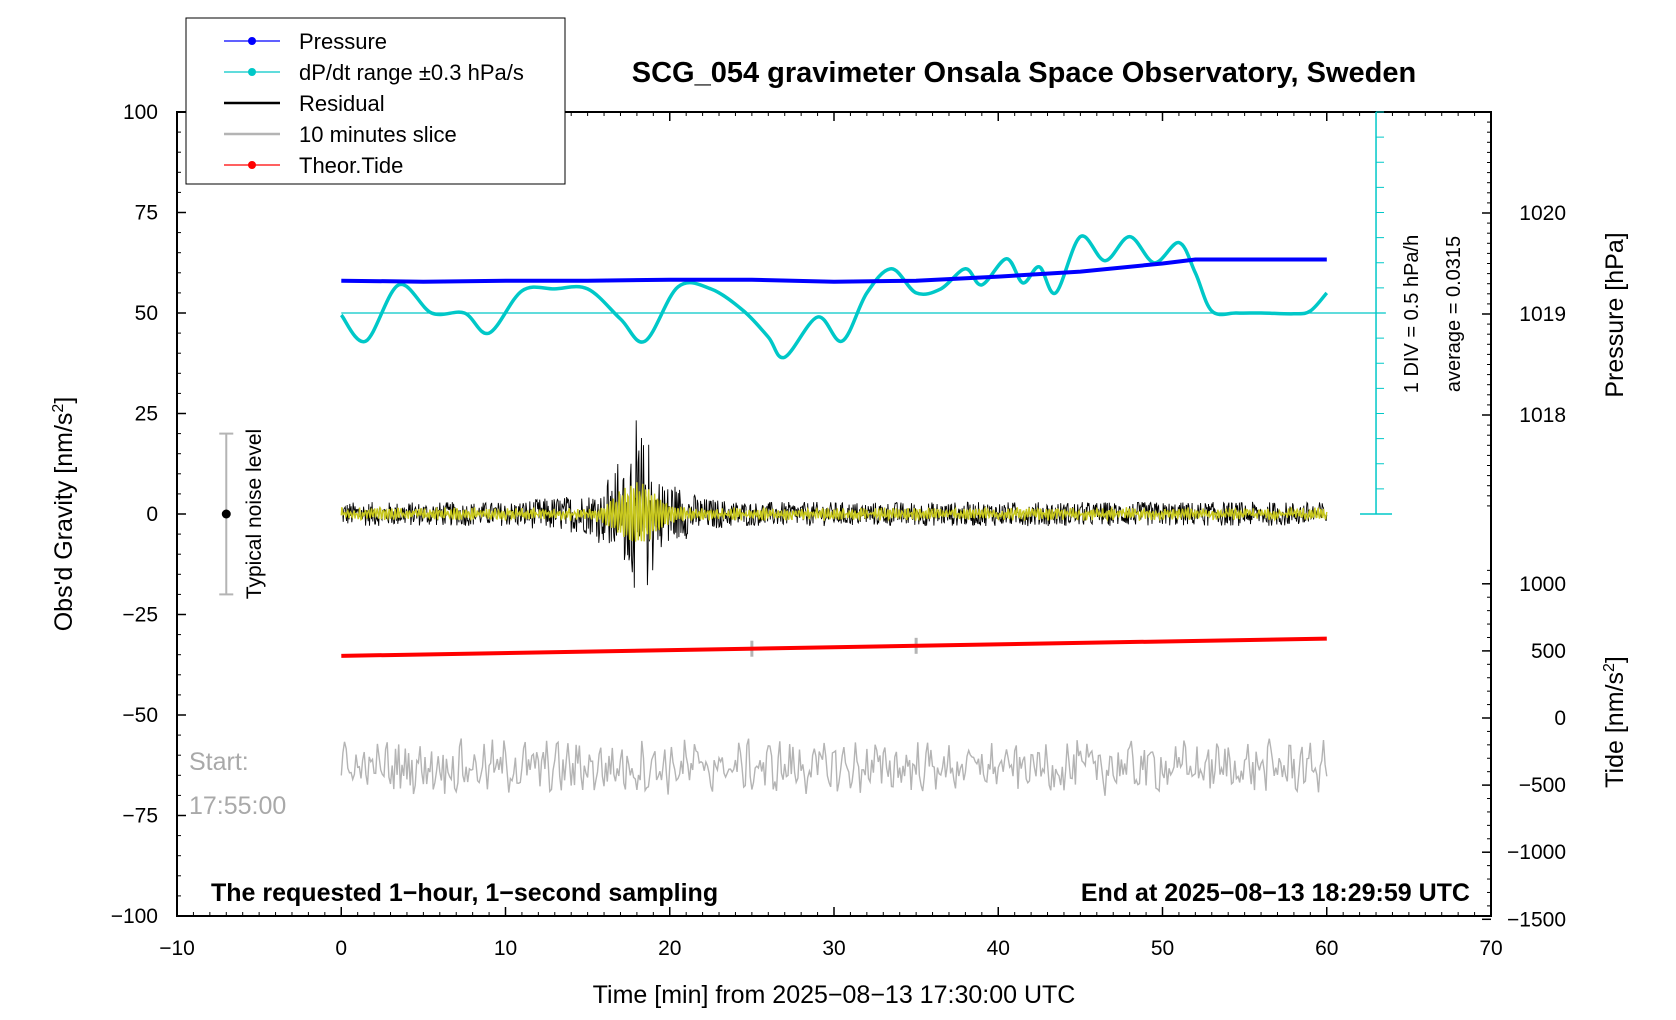 The width and height of the screenshot is (1676, 1020). What do you see at coordinates (1275, 893) in the screenshot?
I see `end-time-note: End at 2025−08−13 18:29:59 UTC` at bounding box center [1275, 893].